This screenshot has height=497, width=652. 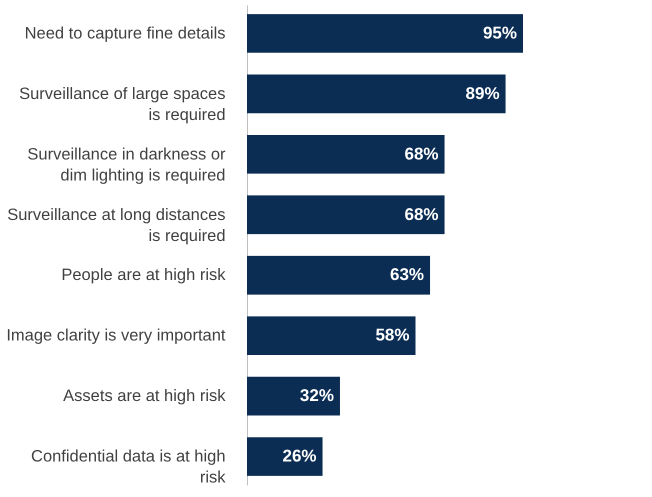 What do you see at coordinates (299, 456) in the screenshot?
I see `data-label: 26%` at bounding box center [299, 456].